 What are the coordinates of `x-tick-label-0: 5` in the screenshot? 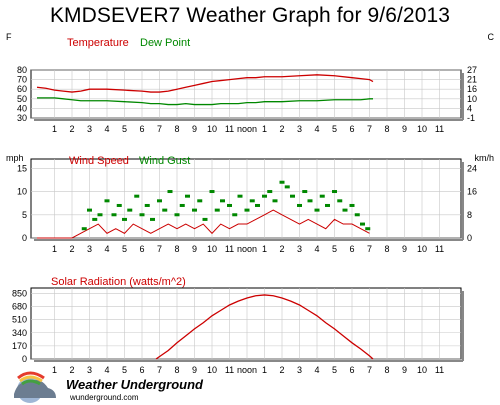 It's located at (334, 129).